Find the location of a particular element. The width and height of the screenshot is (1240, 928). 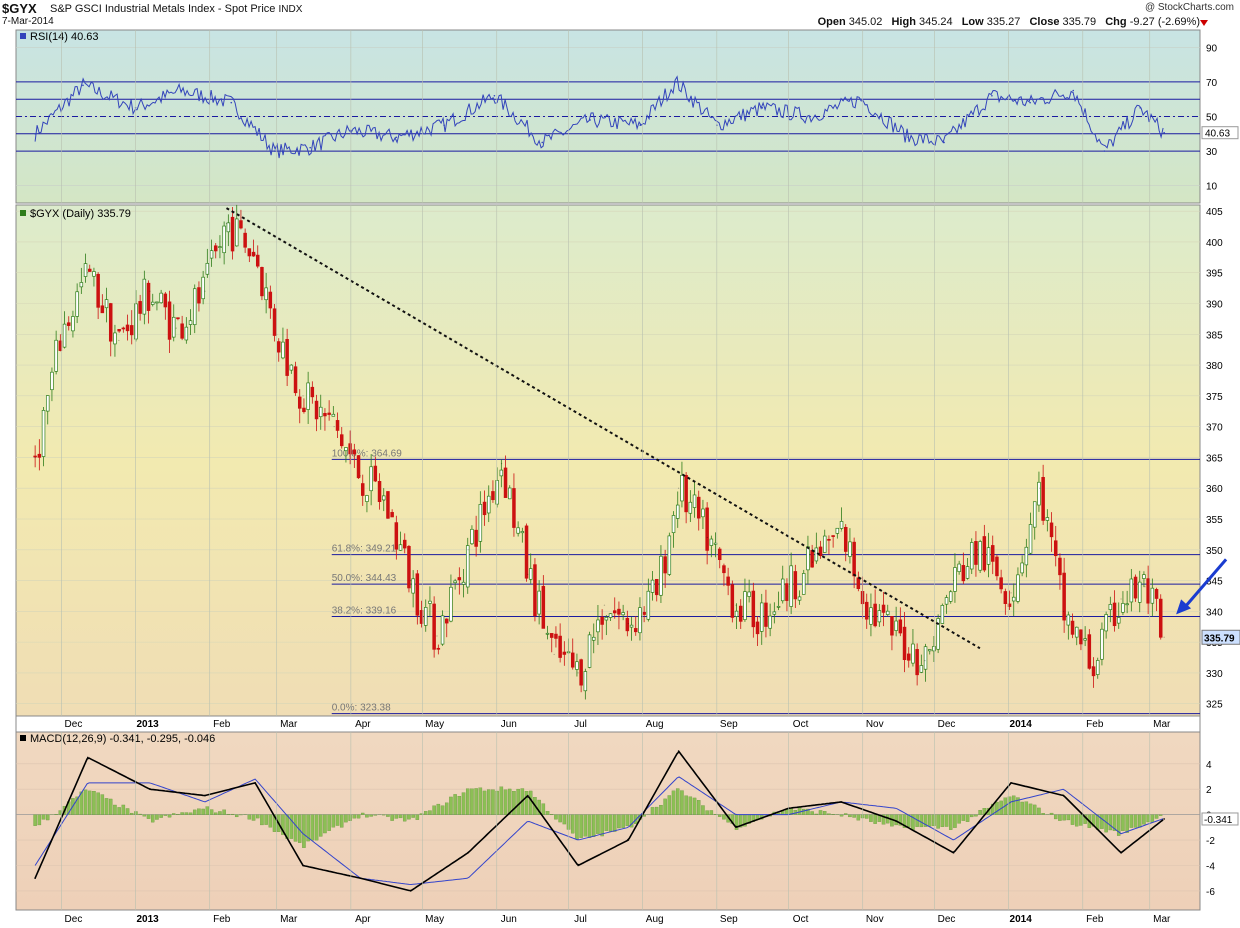

macd-y-tick-label: -4 is located at coordinates (1210, 867).